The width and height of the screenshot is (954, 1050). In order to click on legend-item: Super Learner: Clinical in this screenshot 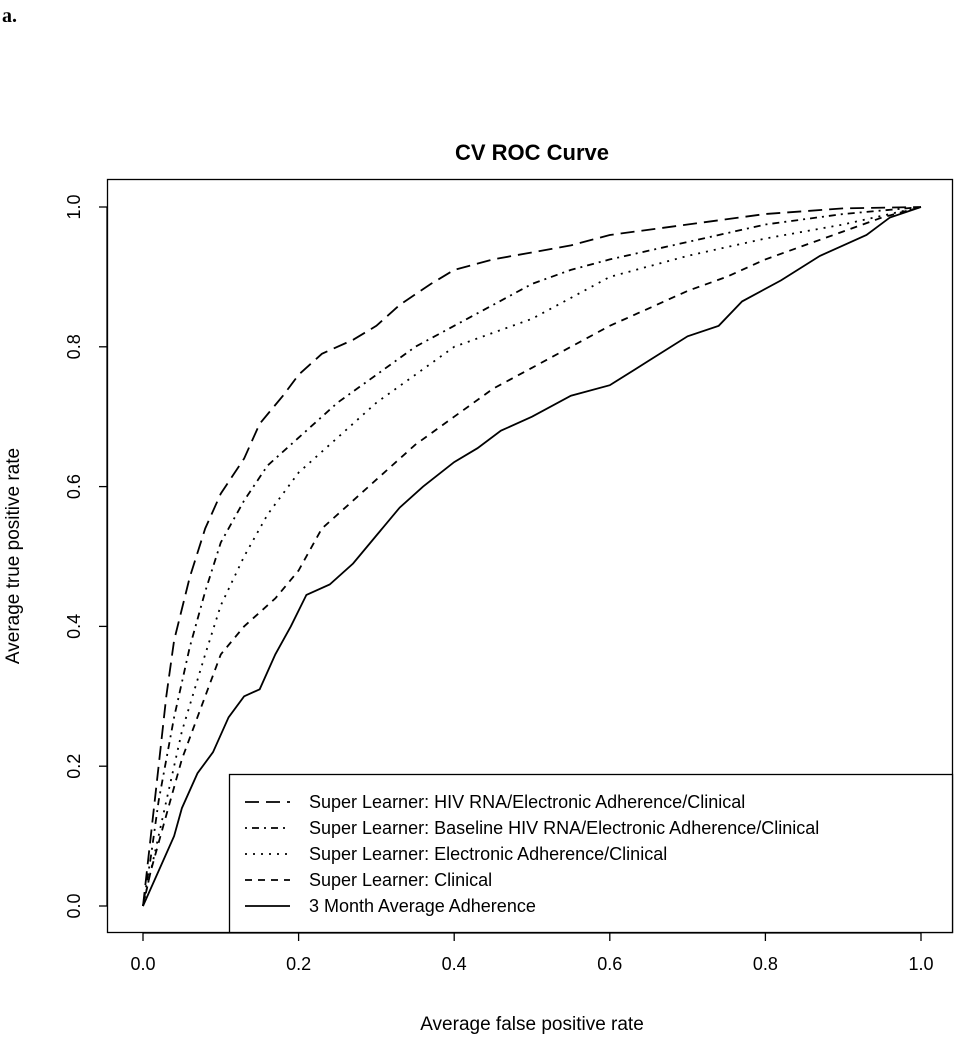, I will do `click(368, 880)`.